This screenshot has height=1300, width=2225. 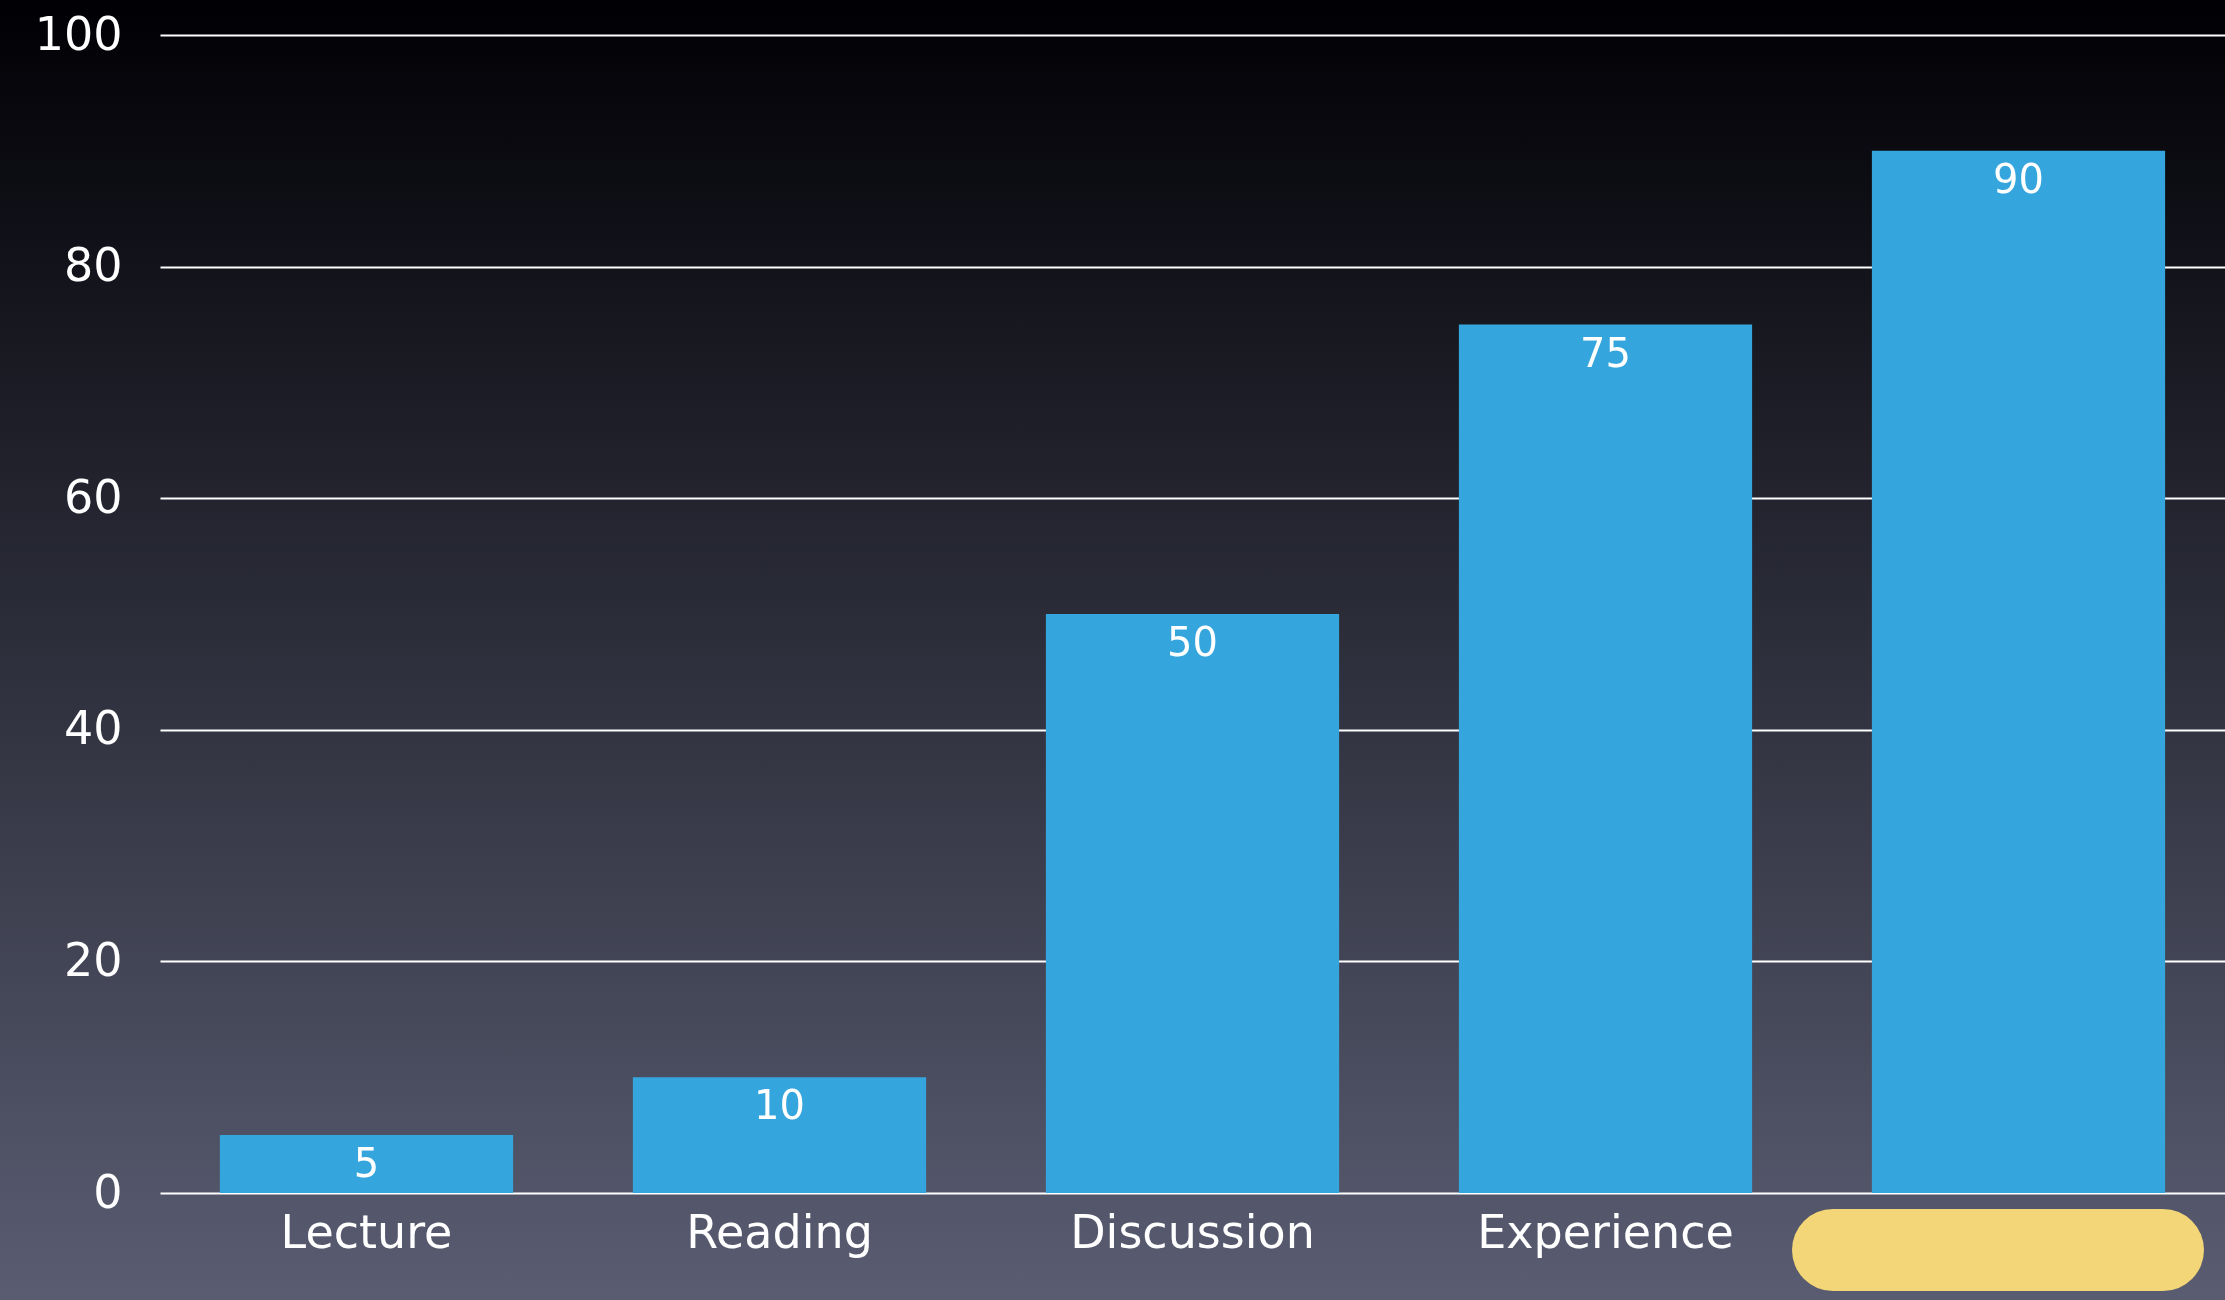 I want to click on y-tick-label: 40, so click(x=93, y=728).